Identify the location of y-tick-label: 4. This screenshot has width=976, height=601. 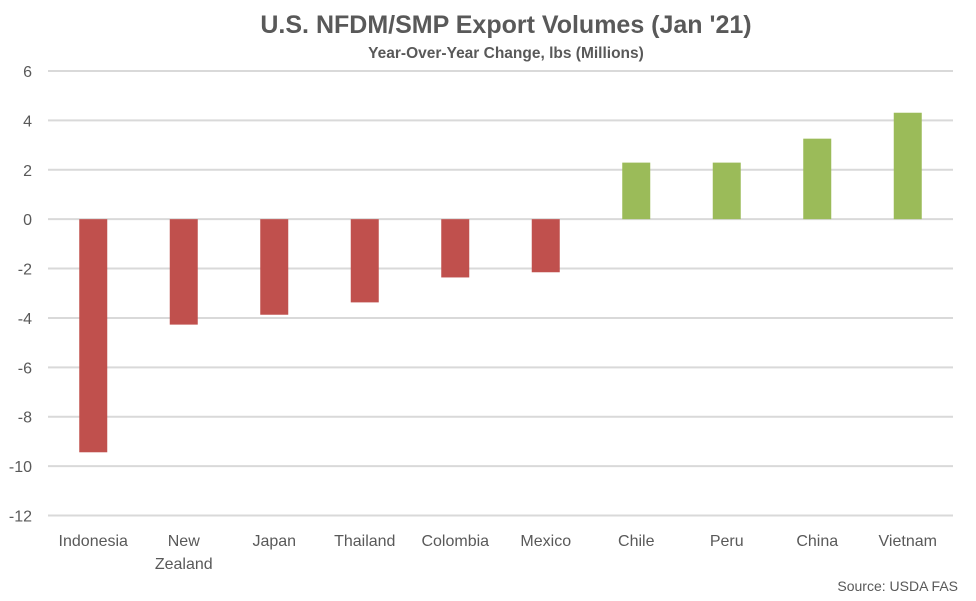
(27, 121).